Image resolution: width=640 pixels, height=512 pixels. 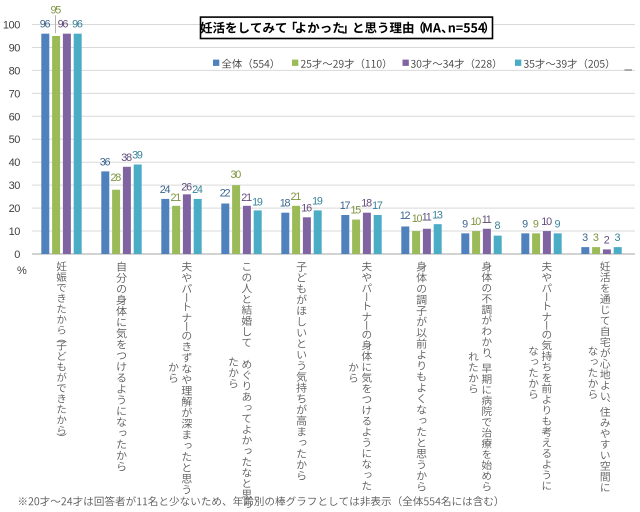 I want to click on svg-text: 8, so click(x=497, y=226).